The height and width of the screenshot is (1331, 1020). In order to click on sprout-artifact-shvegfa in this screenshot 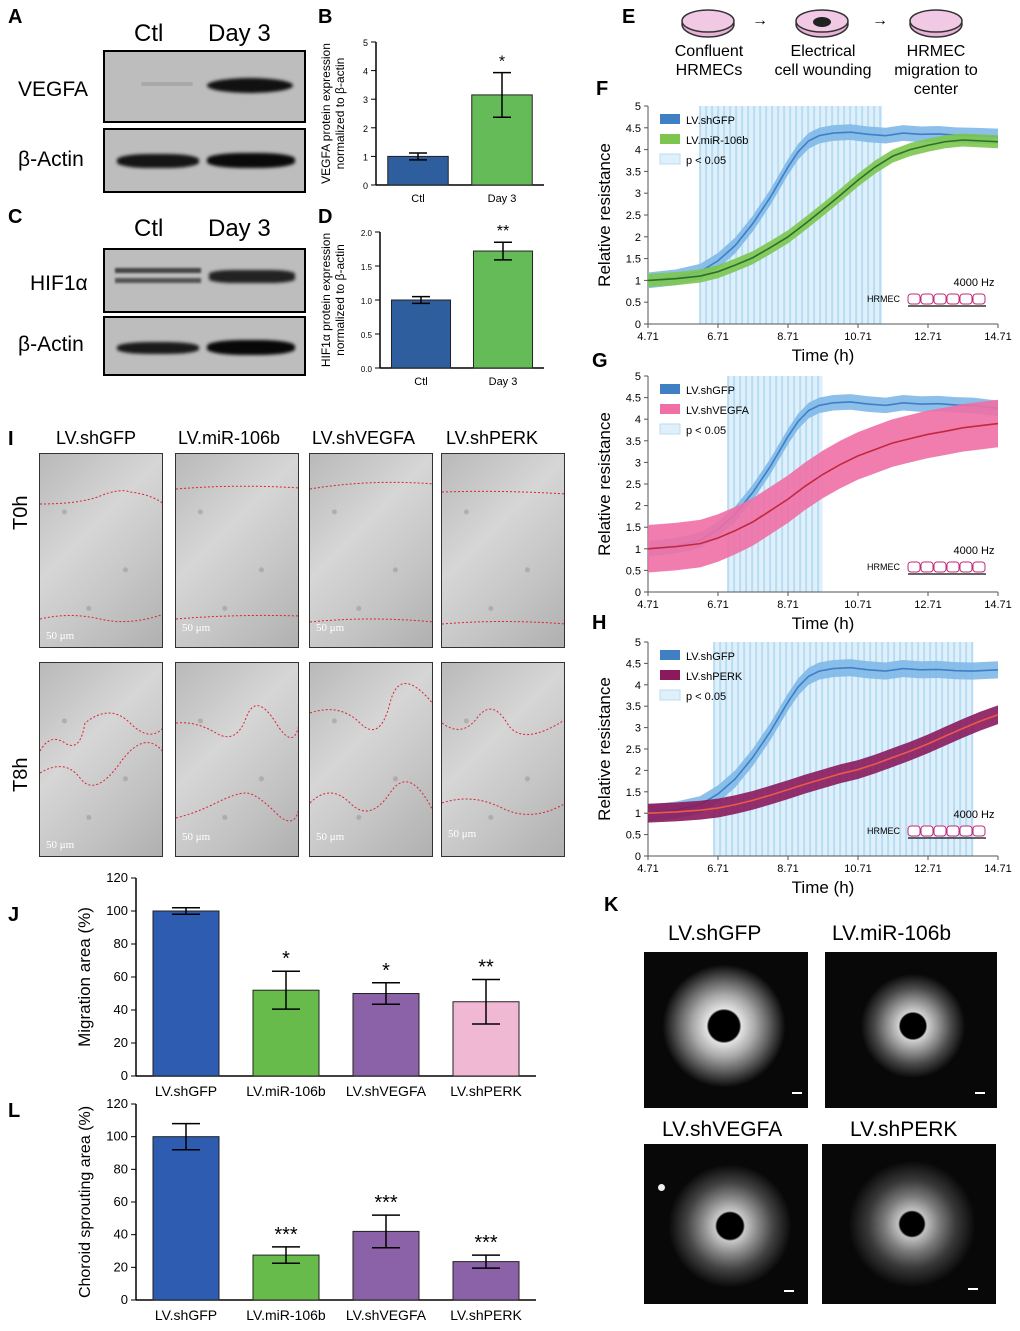, I will do `click(661, 1187)`.